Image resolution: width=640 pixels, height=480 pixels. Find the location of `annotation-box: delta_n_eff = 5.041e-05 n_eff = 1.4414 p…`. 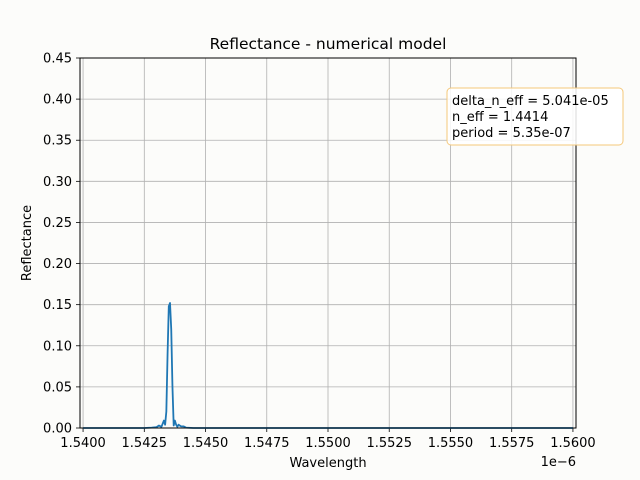

annotation-box: delta_n_eff = 5.041e-05 n_eff = 1.4414 p… is located at coordinates (535, 116).